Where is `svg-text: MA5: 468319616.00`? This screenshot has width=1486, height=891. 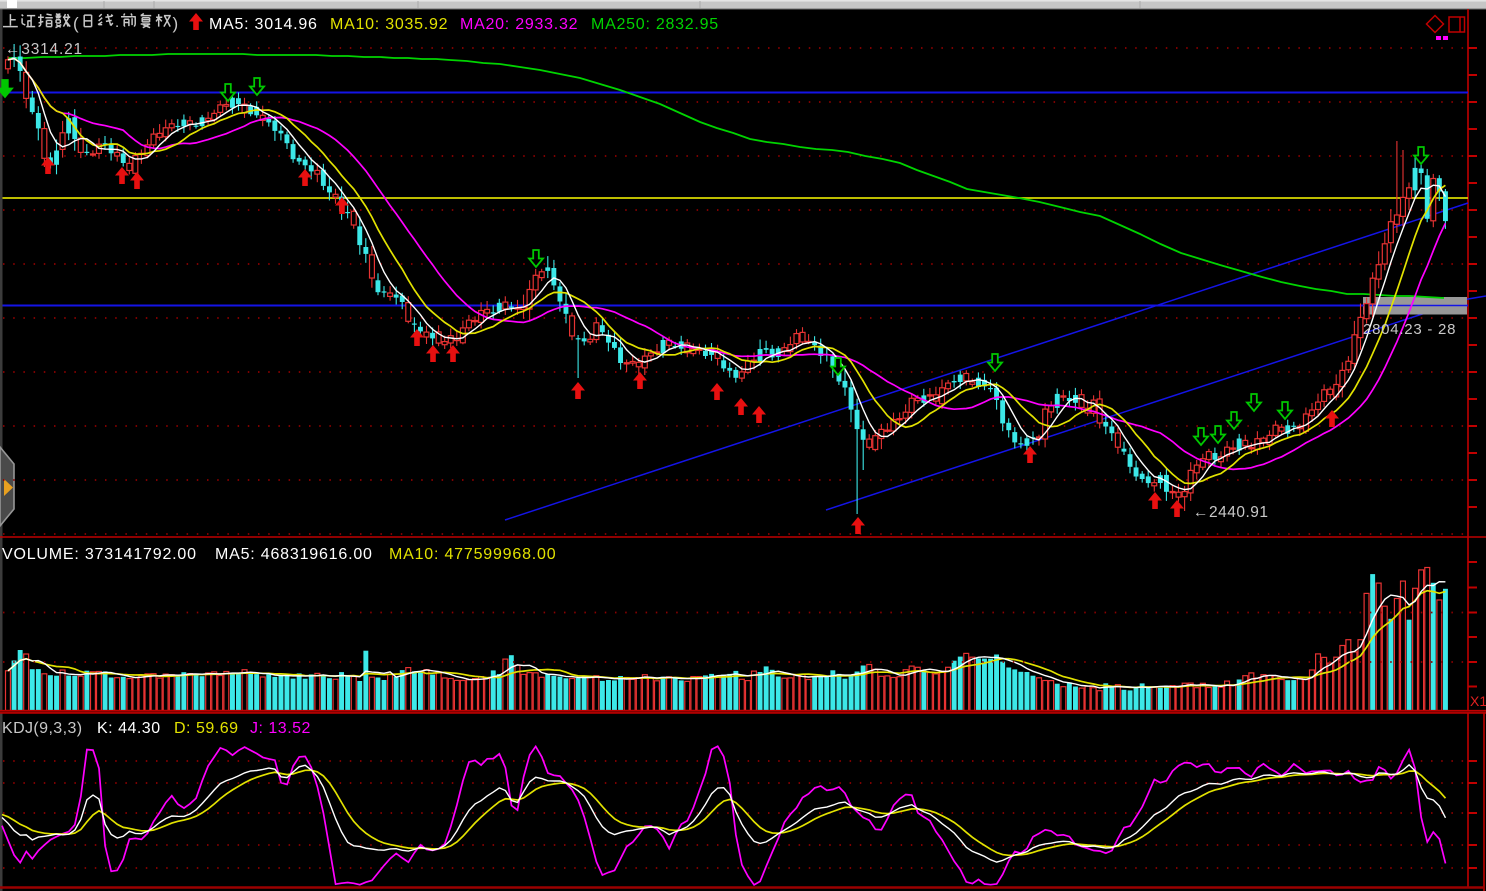
svg-text: MA5: 468319616.00 is located at coordinates (294, 554).